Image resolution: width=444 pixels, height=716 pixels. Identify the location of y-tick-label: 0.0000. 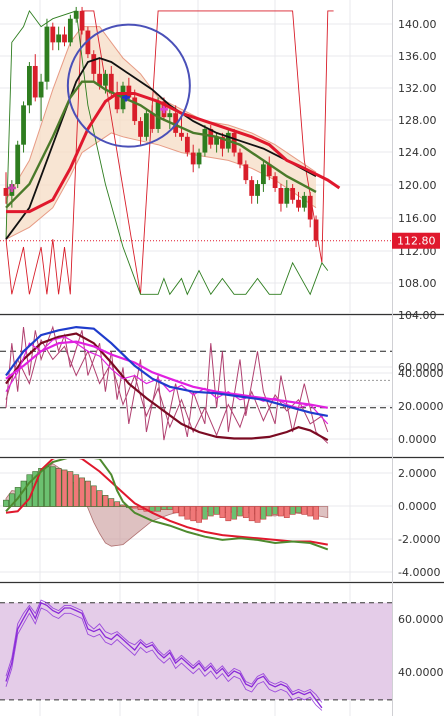
(417, 439).